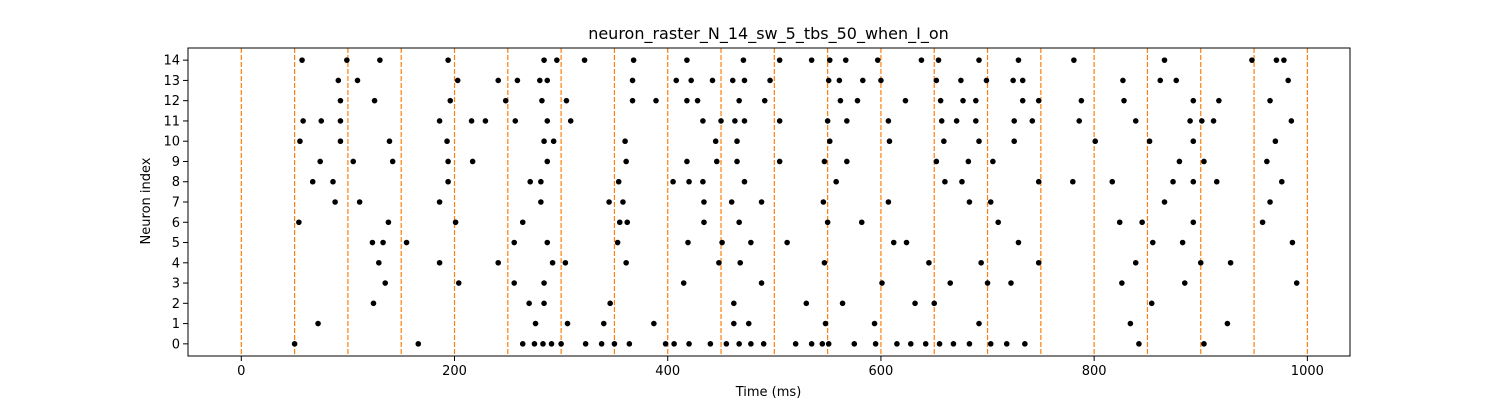  Describe the element at coordinates (667, 371) in the screenshot. I see `x-tick-label: 400` at that location.